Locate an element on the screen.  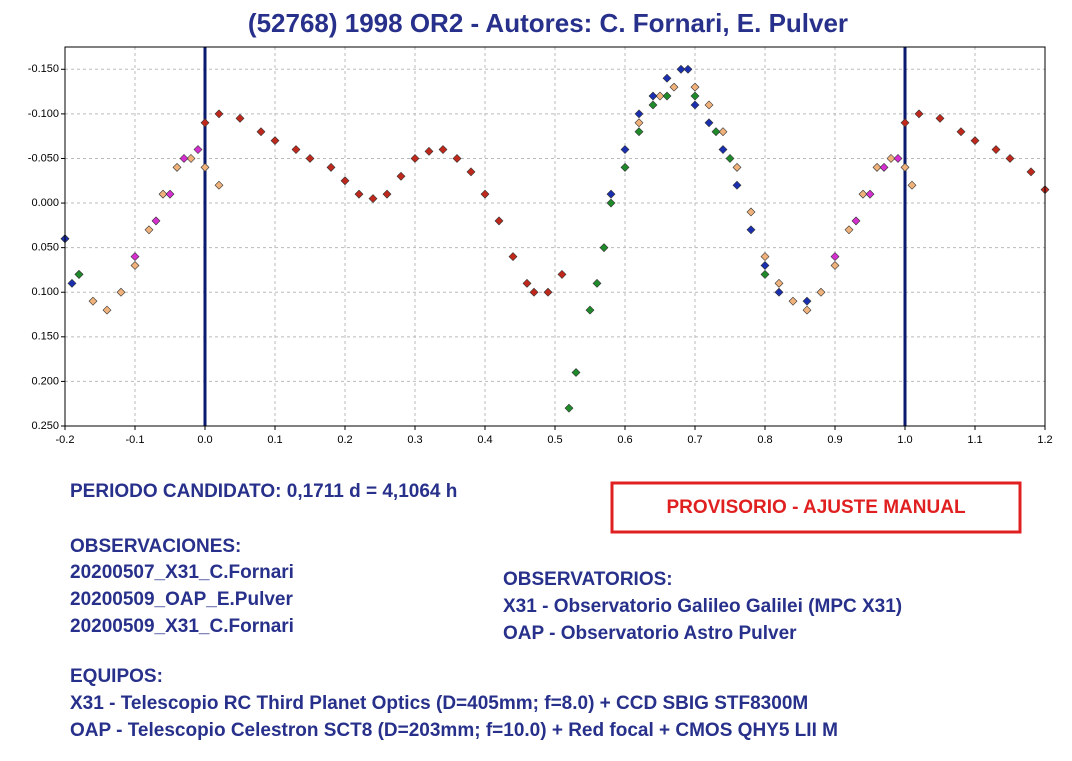
y-tick-label: 0.150 is located at coordinates (45, 337).